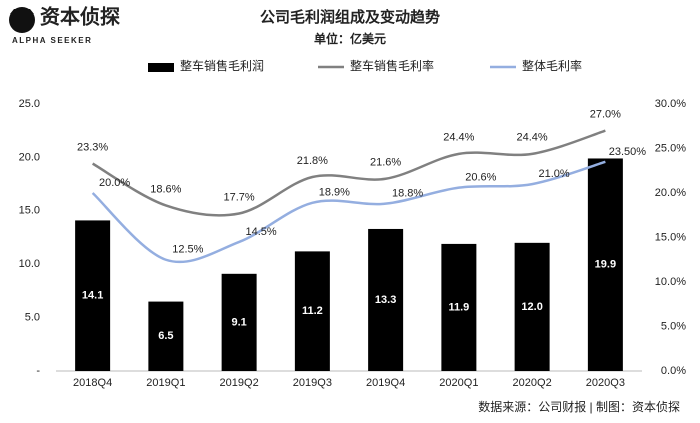  Describe the element at coordinates (407, 194) in the screenshot. I see `line-value-label: 18.8%` at that location.